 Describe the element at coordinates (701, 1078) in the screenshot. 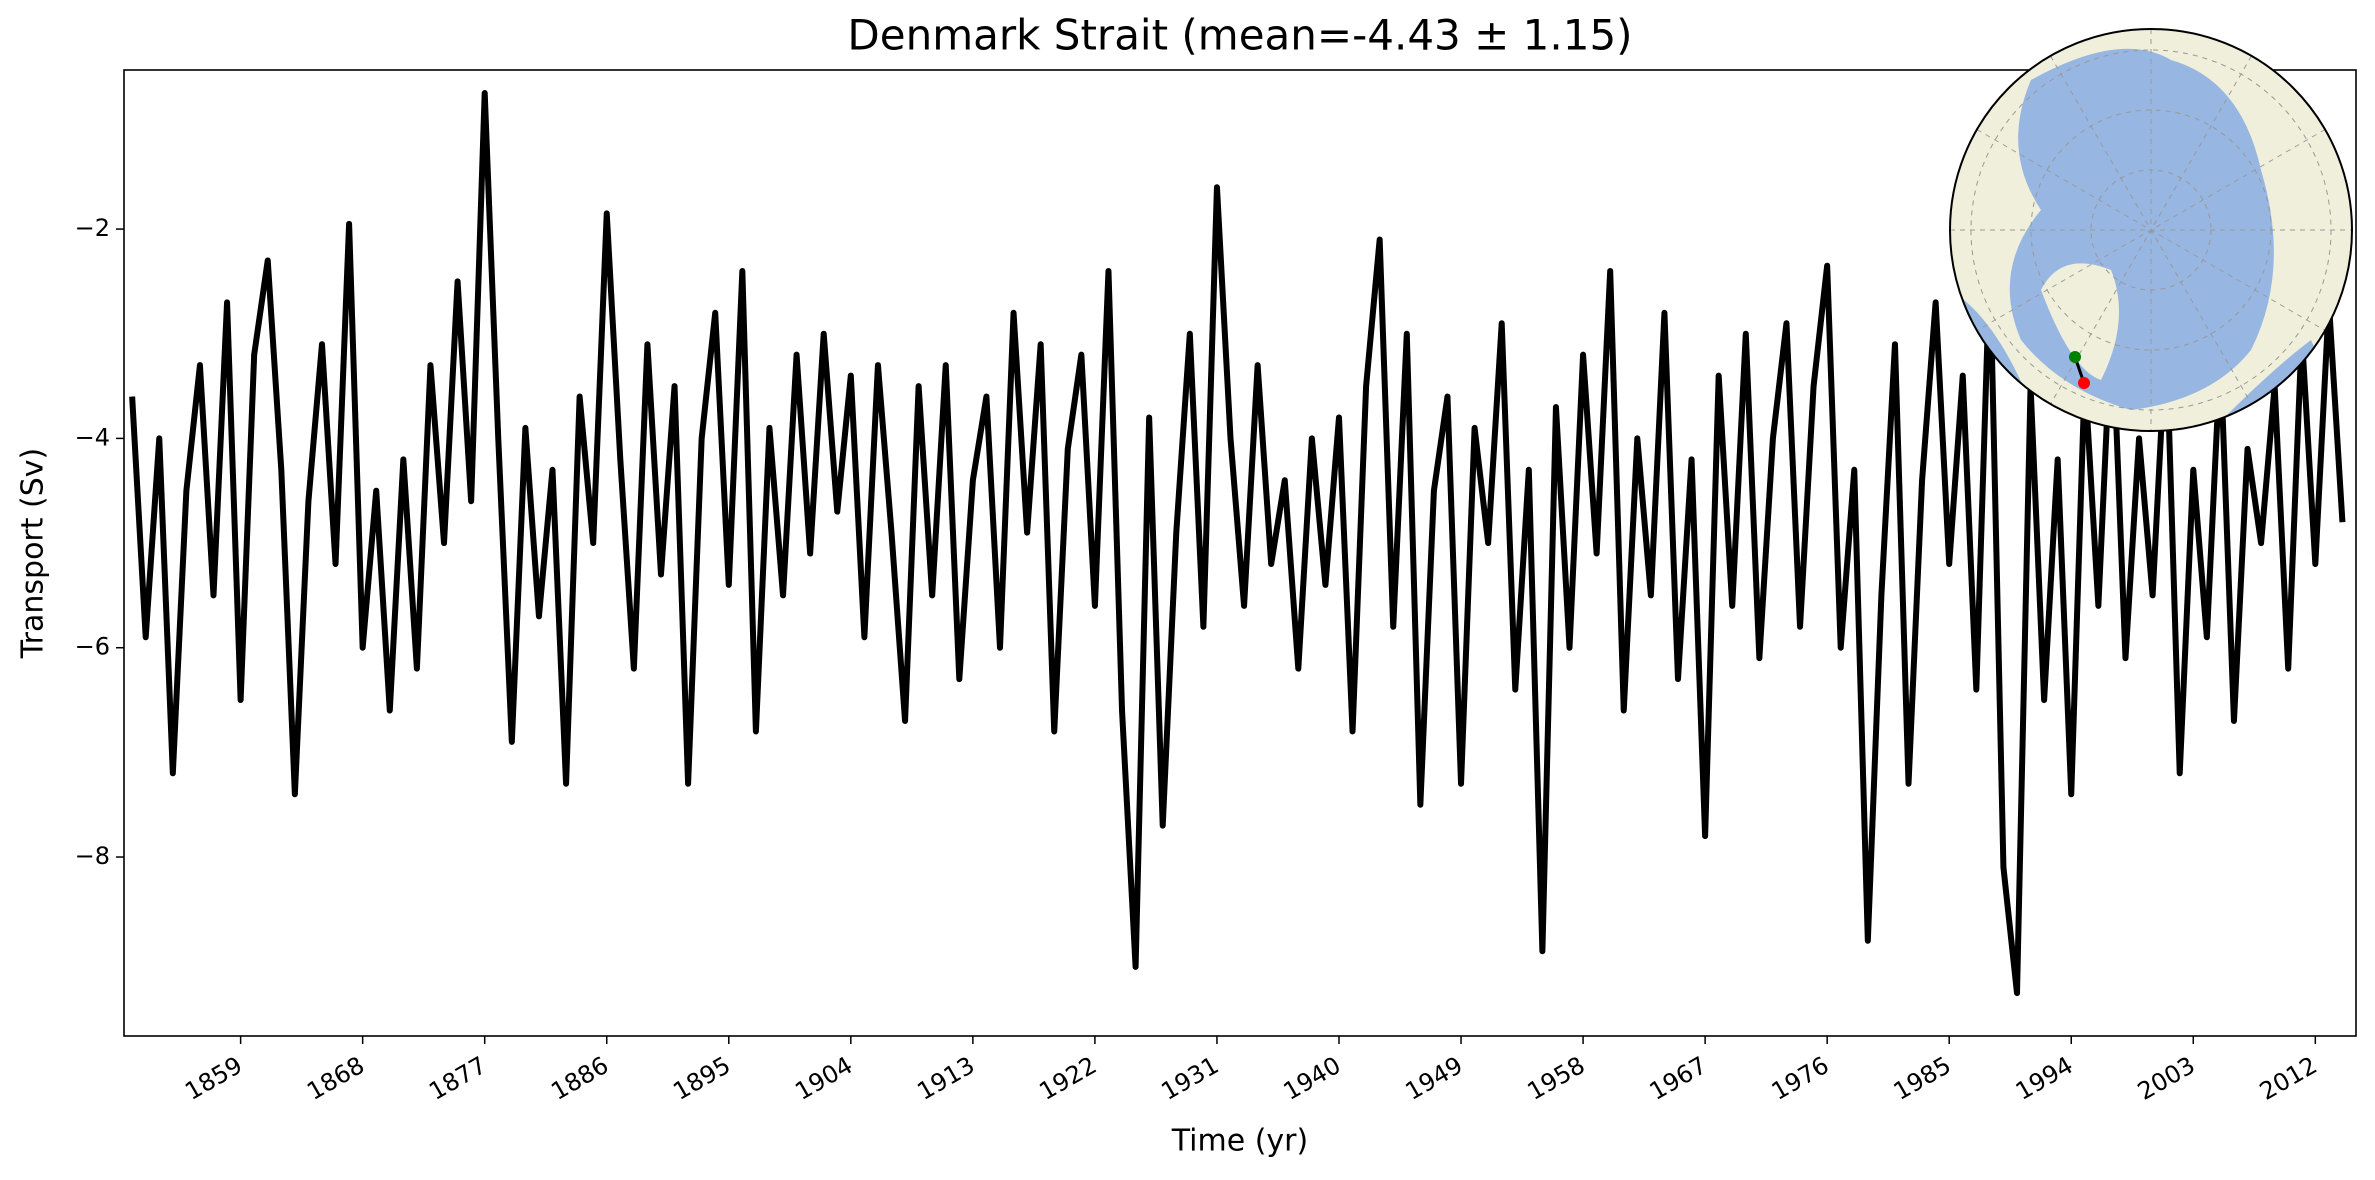

I see `x-tick-label: 1895` at that location.